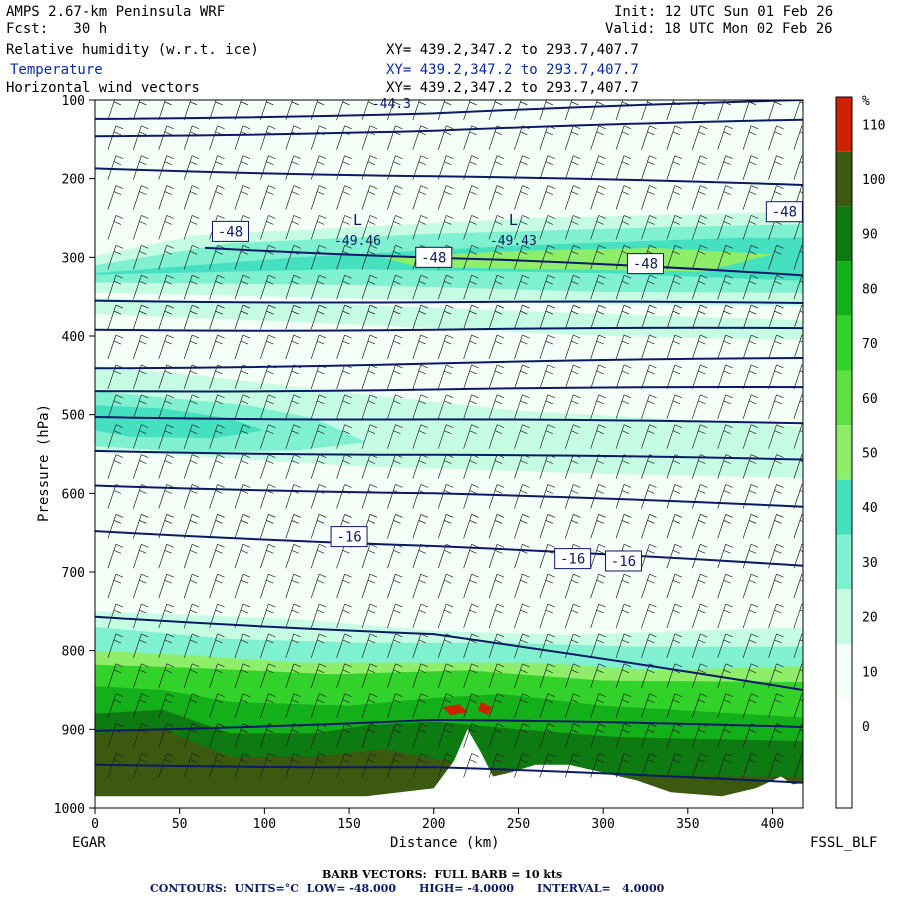  Describe the element at coordinates (57, 29) in the screenshot. I see `forecast-hour: Fcst: 30 h` at that location.